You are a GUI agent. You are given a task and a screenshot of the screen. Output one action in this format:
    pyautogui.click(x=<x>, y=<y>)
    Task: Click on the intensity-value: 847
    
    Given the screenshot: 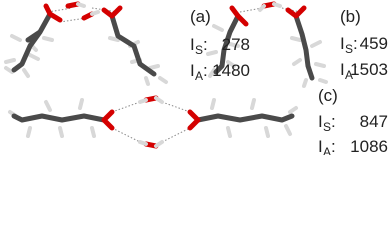 What is the action you would take?
    pyautogui.click(x=374, y=121)
    